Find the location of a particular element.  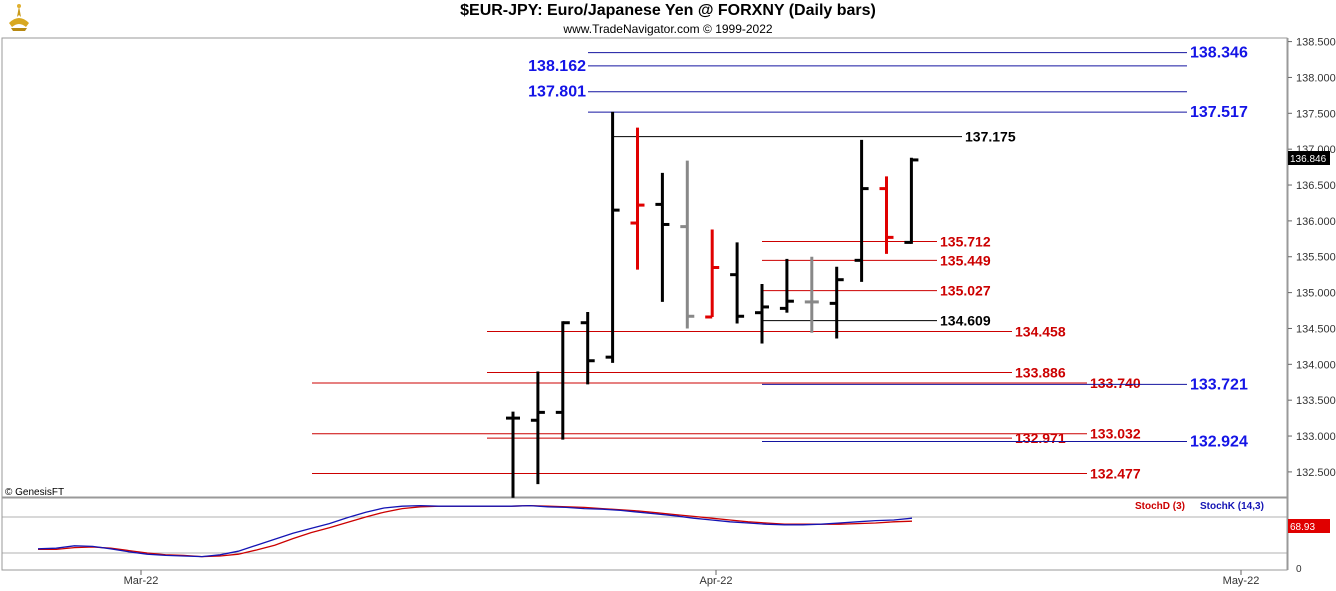

level-label: 132.477 is located at coordinates (1115, 474).